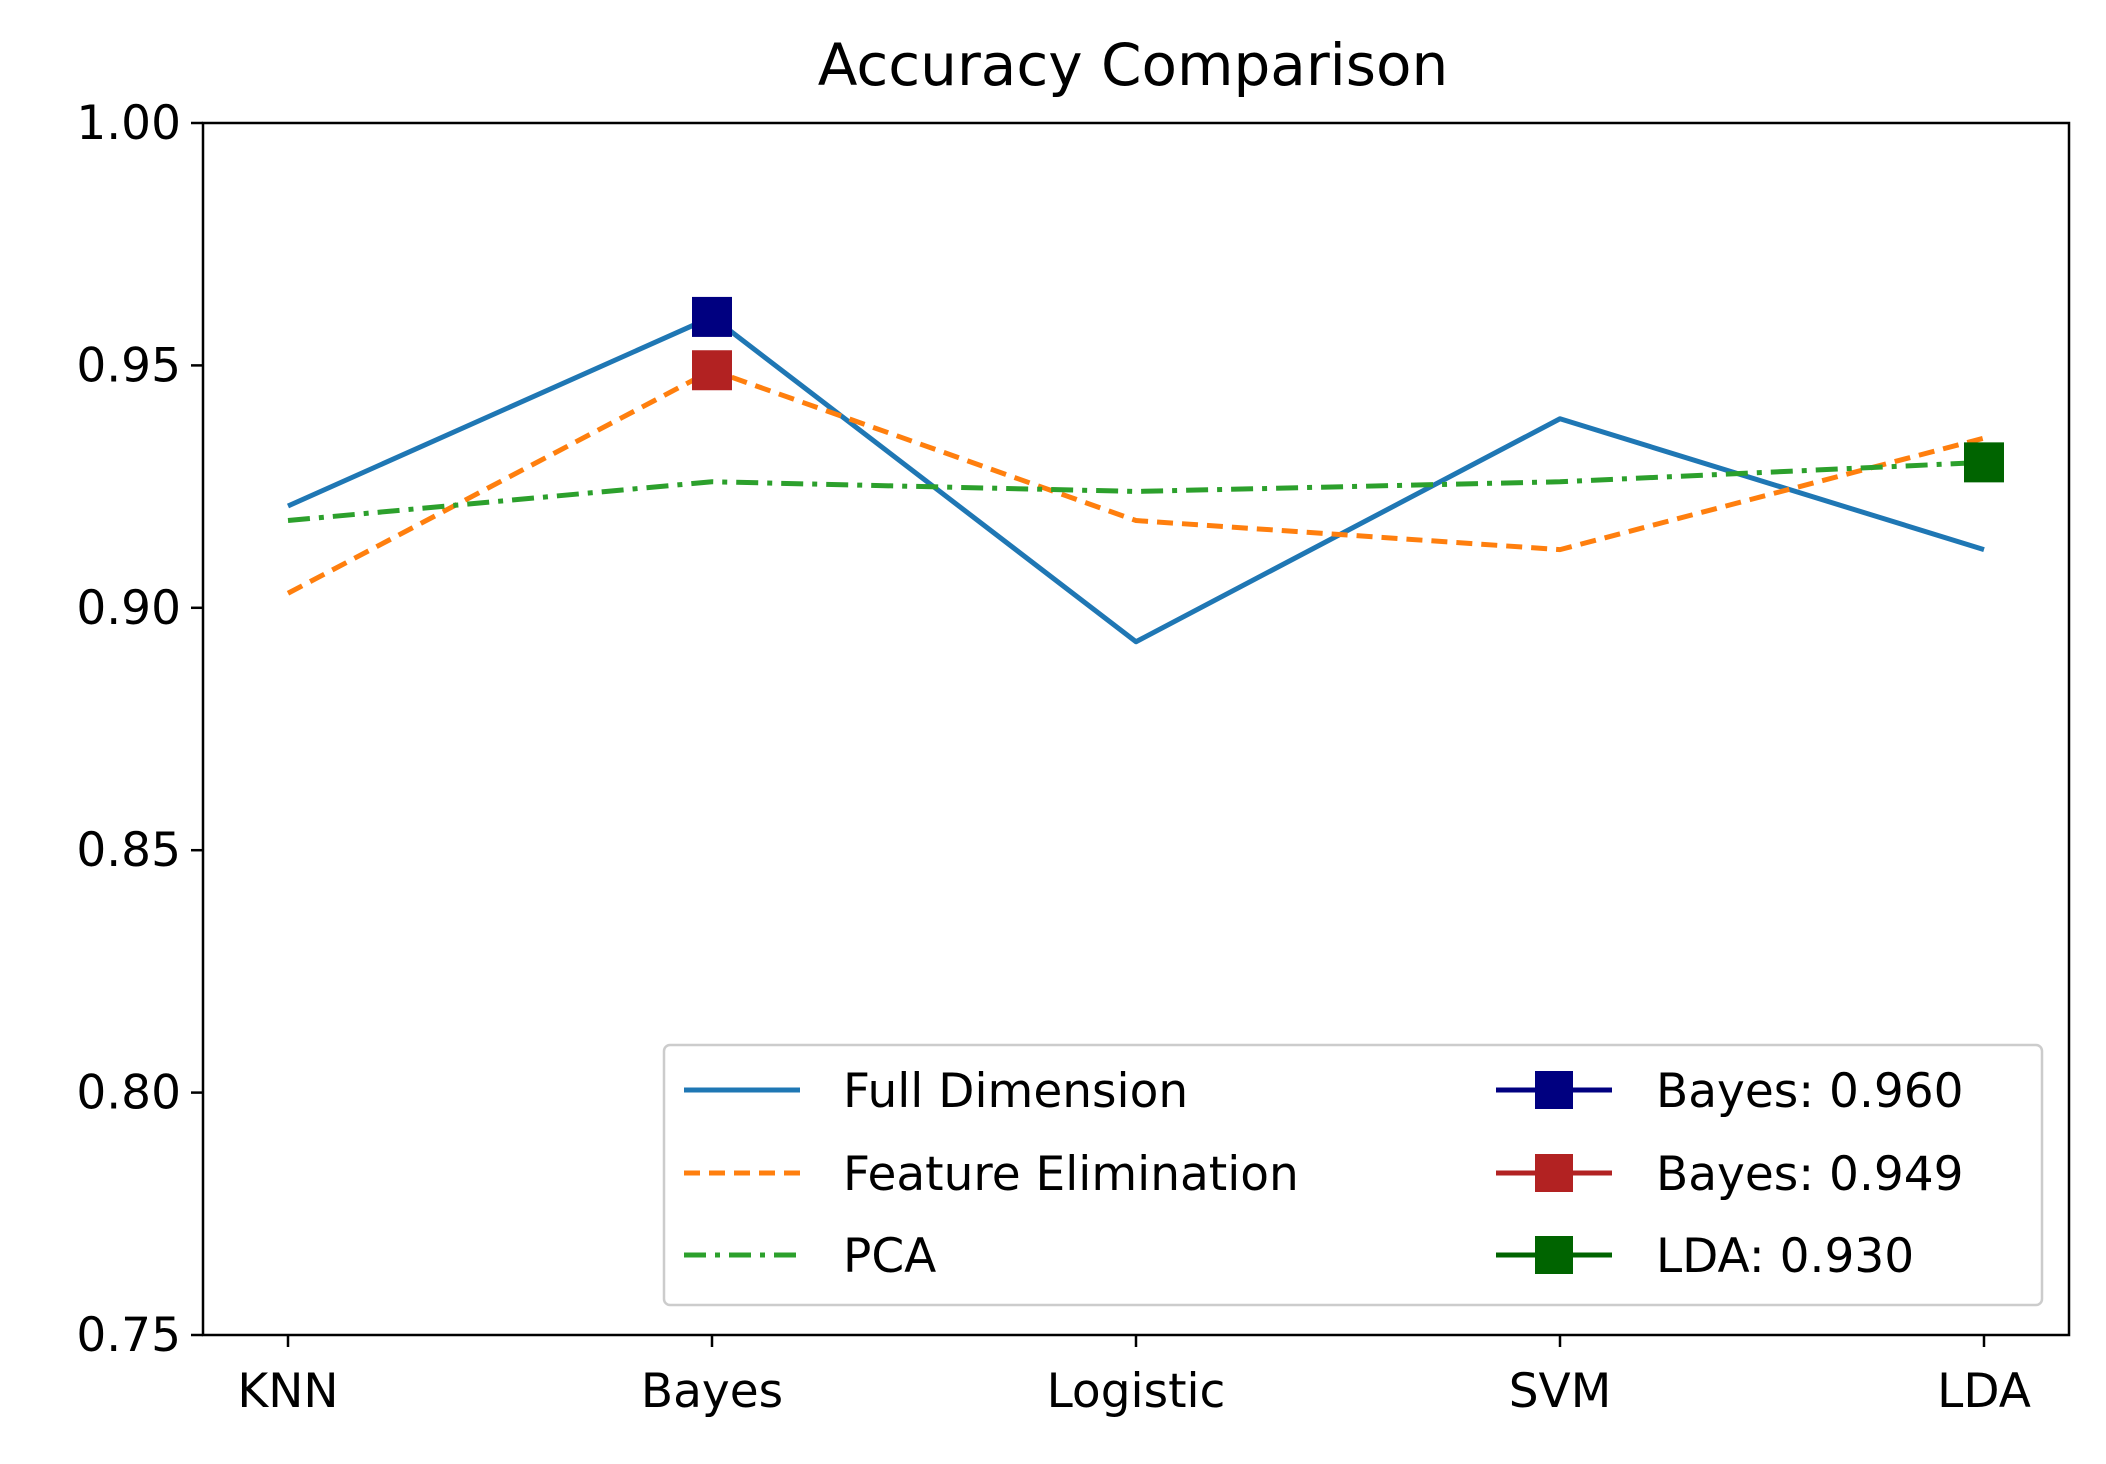 This screenshot has width=2106, height=1464. Describe the element at coordinates (128, 123) in the screenshot. I see `y-tick-label: 1.00` at that location.